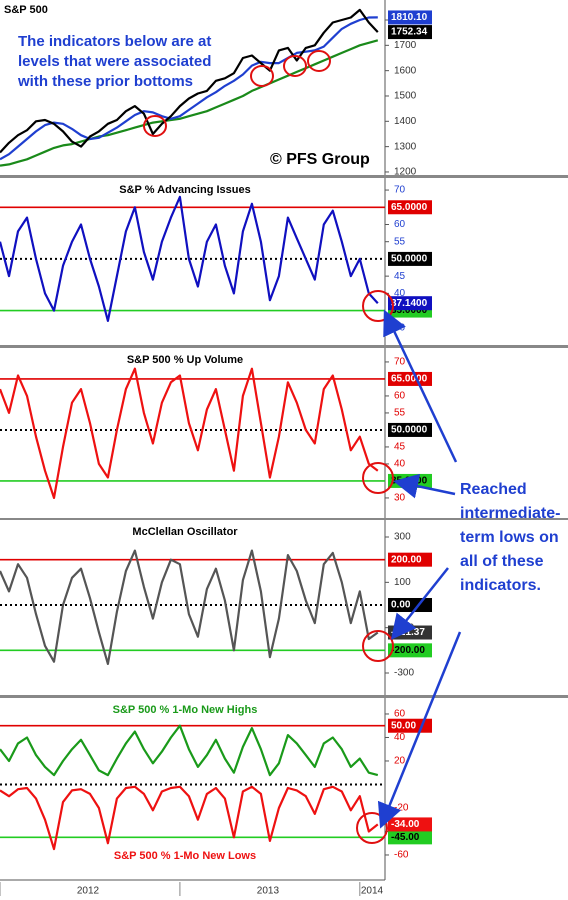 The height and width of the screenshot is (900, 568). Describe the element at coordinates (320, 159) in the screenshot. I see `credit: © PFS Group` at that location.